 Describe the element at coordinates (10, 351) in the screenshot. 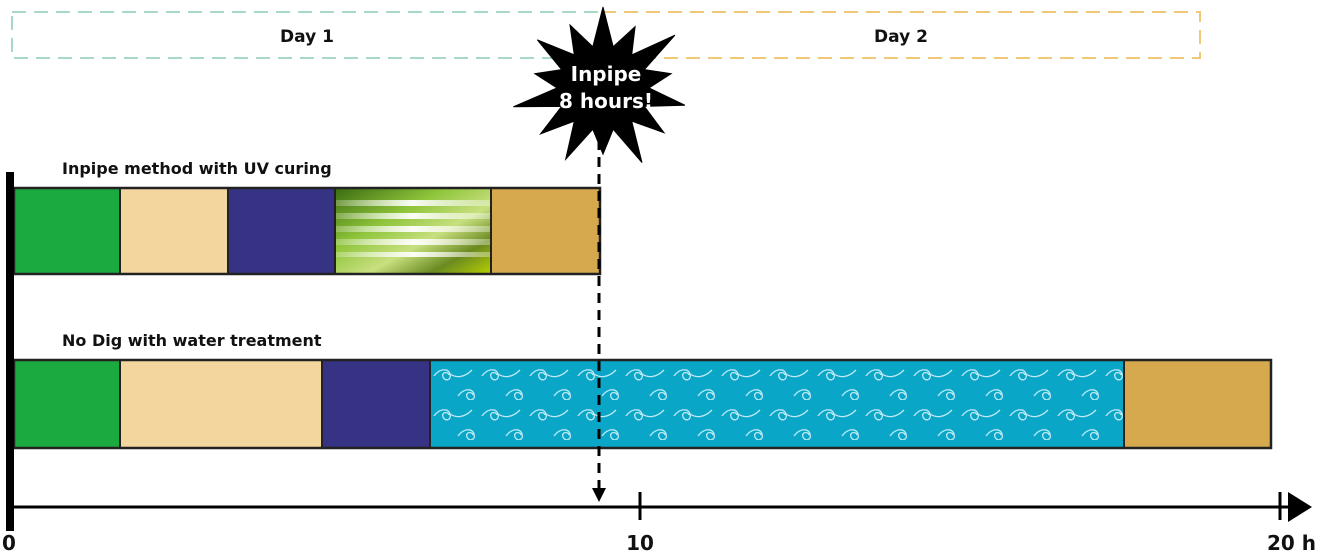

I see `timeline-start-bar` at that location.